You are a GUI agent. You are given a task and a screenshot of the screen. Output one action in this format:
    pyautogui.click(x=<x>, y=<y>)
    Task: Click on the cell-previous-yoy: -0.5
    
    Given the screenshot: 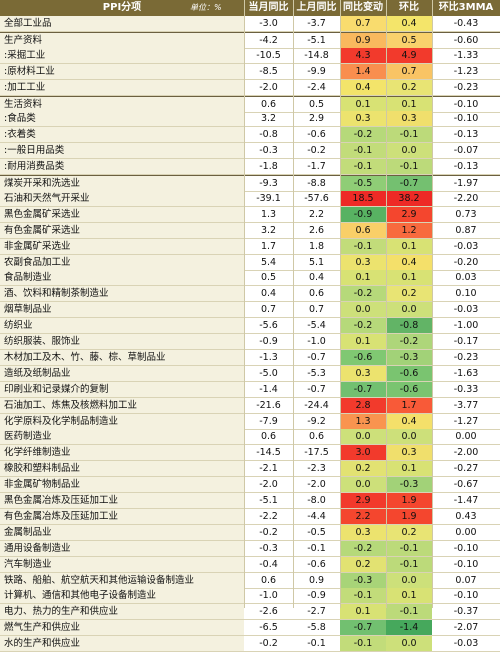 What is the action you would take?
    pyautogui.click(x=316, y=532)
    